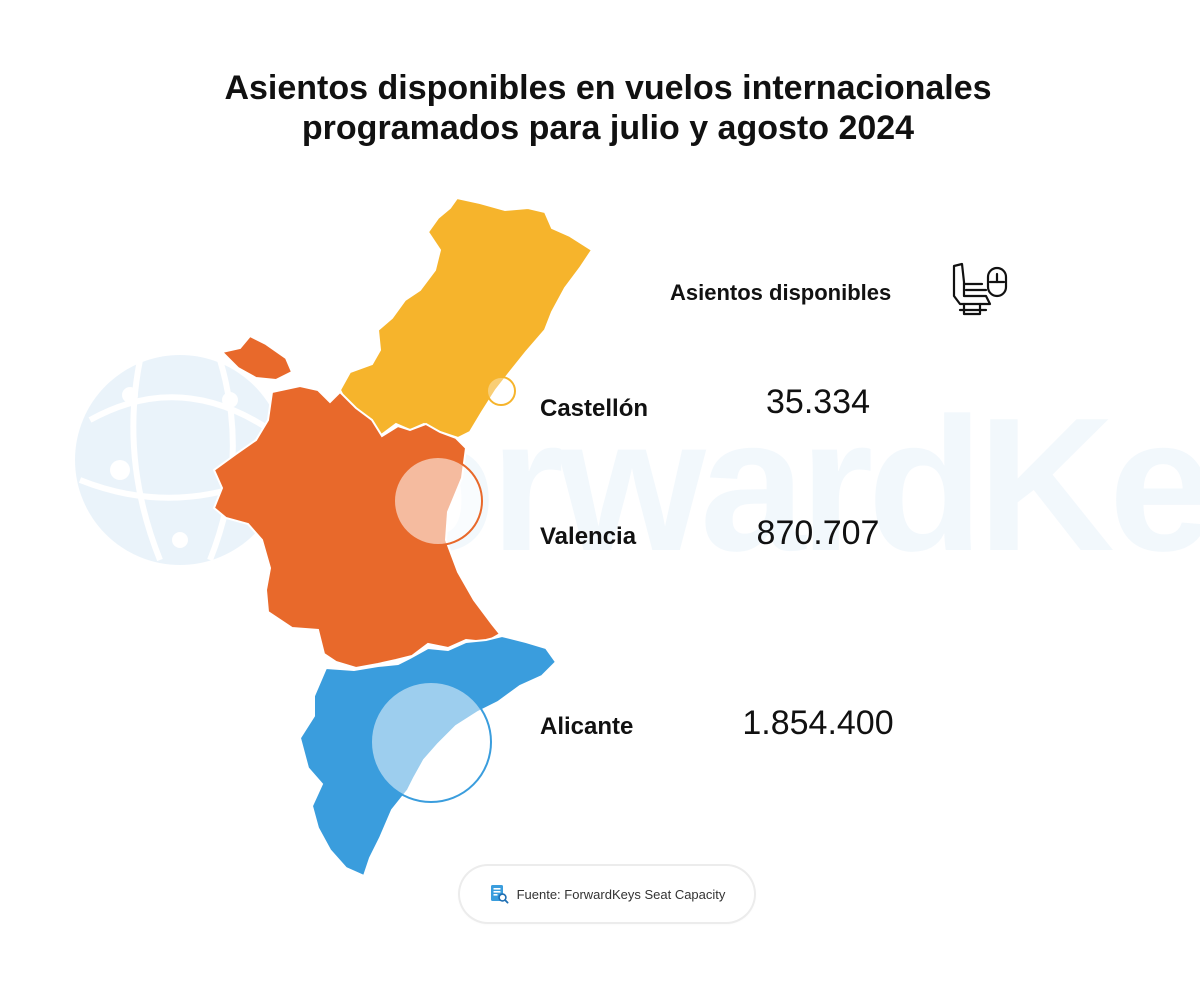 This screenshot has width=1200, height=997. I want to click on legend-label: Asientos disponibles, so click(781, 292).